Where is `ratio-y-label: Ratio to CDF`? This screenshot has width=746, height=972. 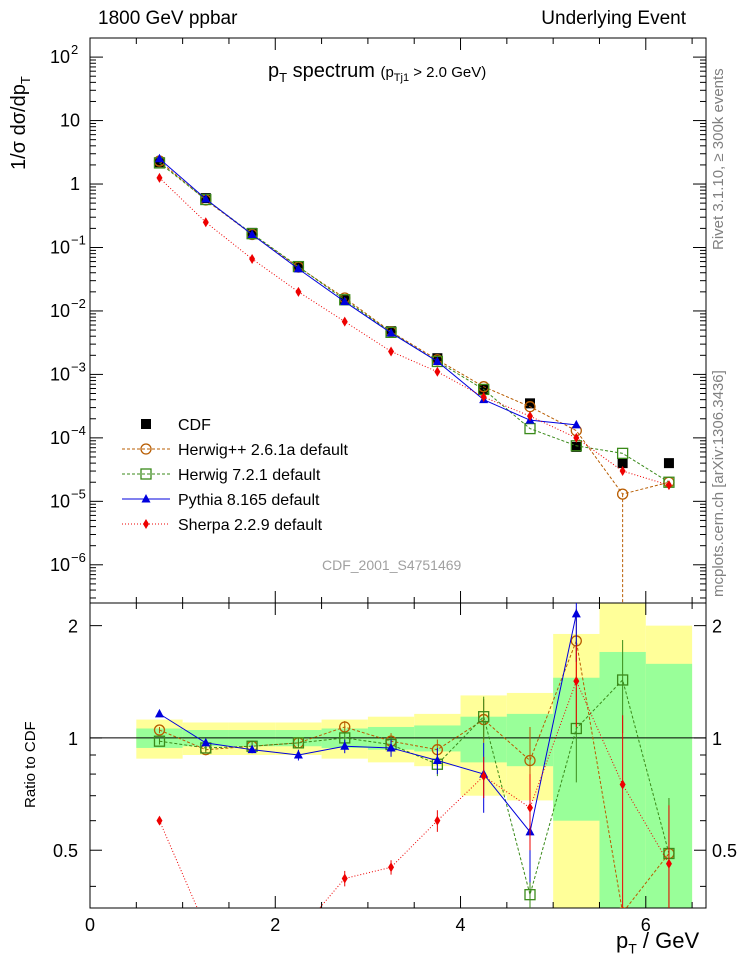
ratio-y-label: Ratio to CDF is located at coordinates (30, 764).